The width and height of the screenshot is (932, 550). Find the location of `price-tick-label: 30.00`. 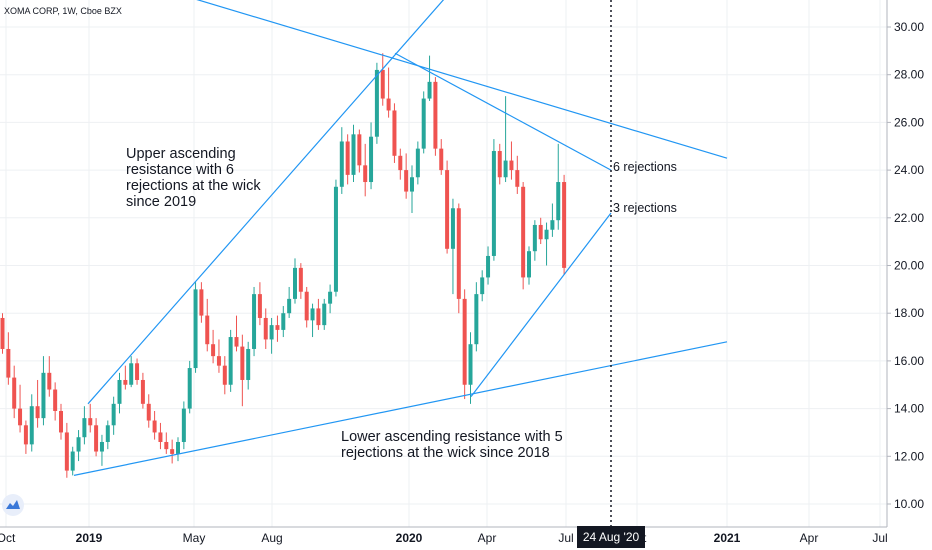

price-tick-label: 30.00 is located at coordinates (909, 27).